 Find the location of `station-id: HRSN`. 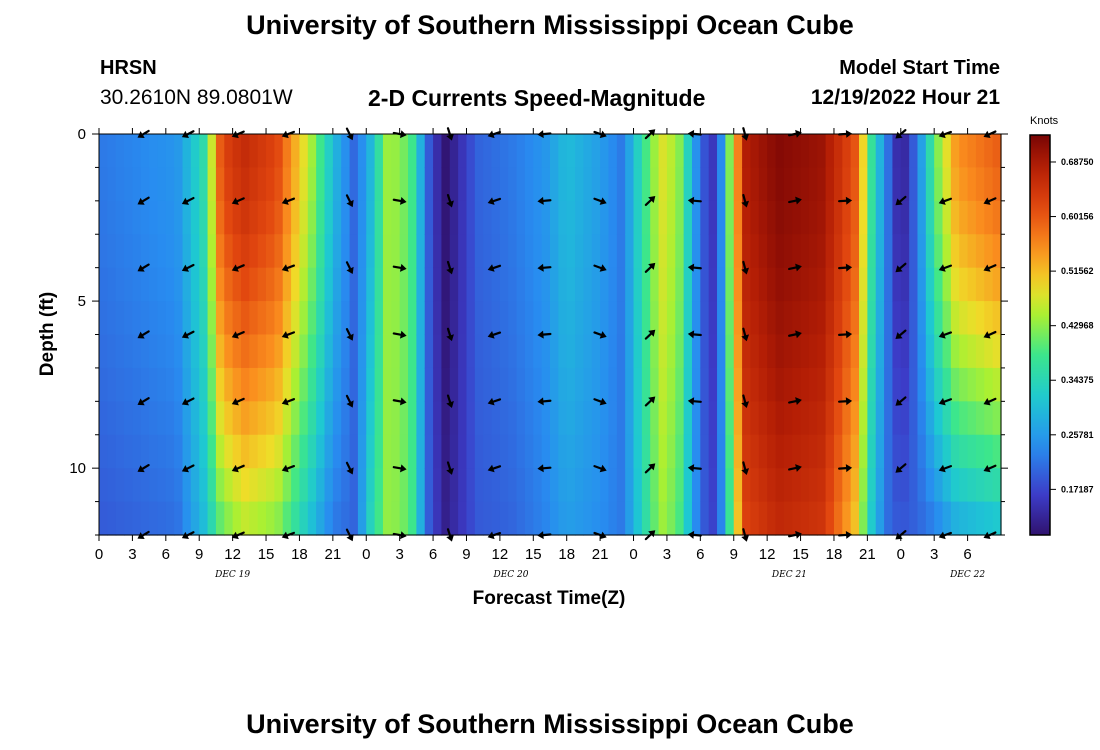

station-id: HRSN is located at coordinates (128, 68).